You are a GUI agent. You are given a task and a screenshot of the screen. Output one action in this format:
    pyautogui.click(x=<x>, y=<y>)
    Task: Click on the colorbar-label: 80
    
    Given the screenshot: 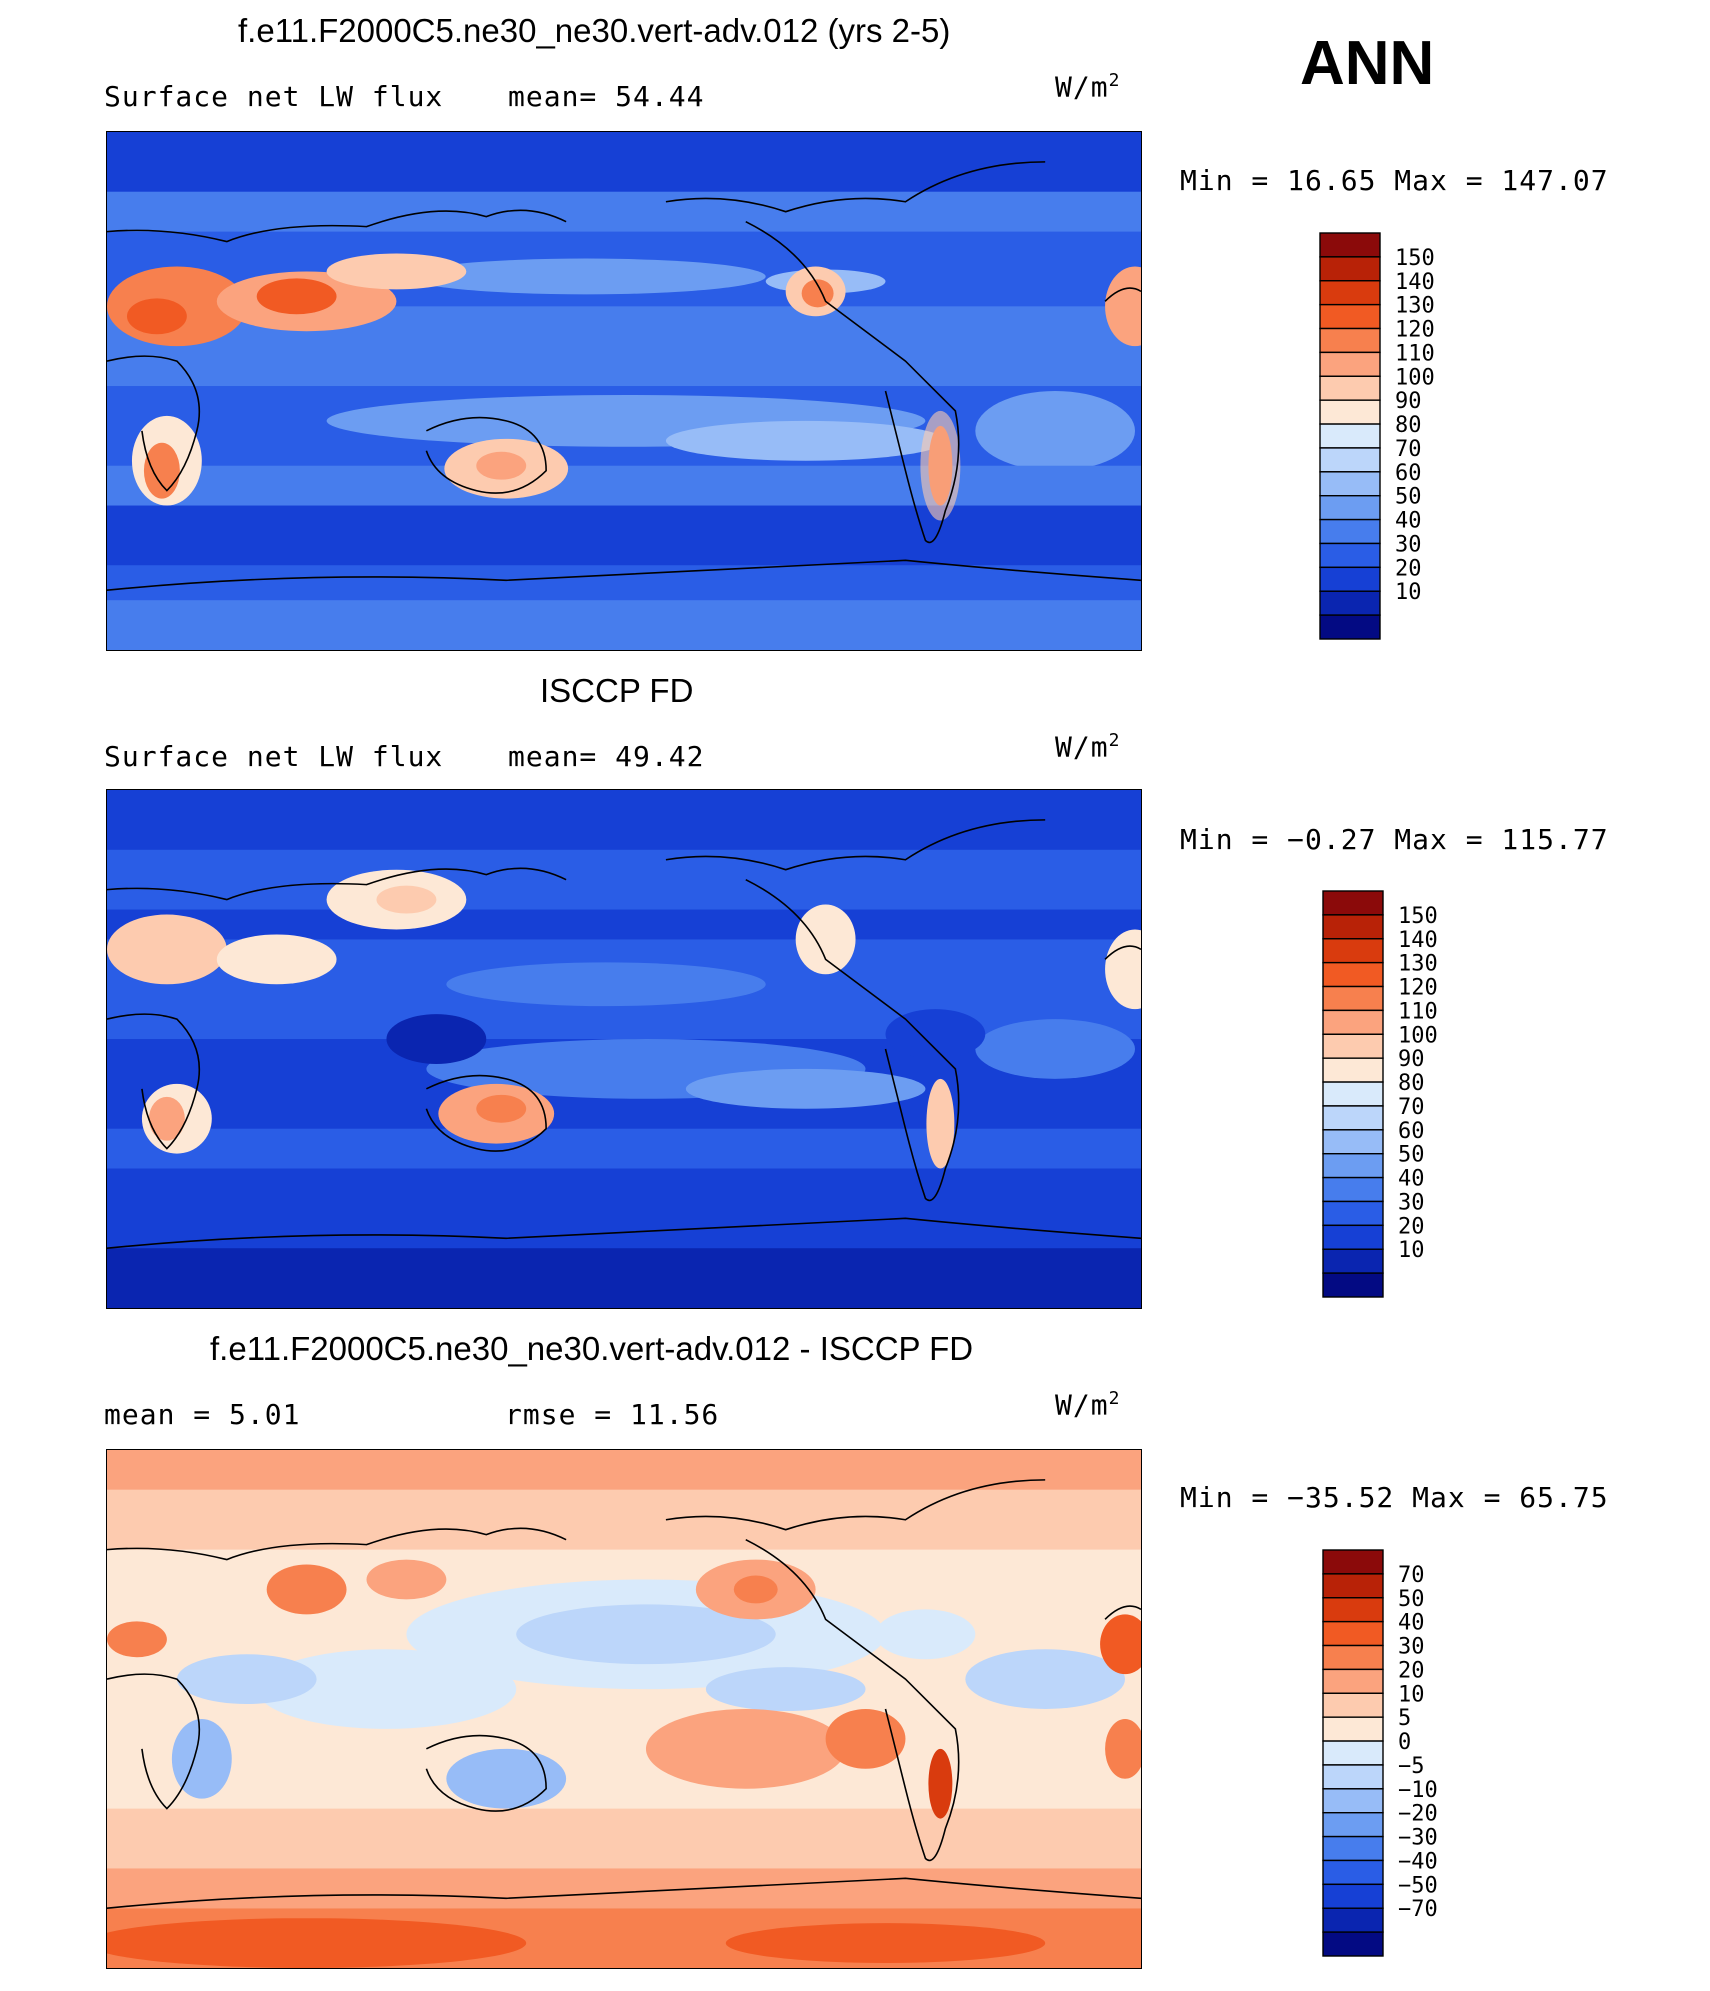 What is the action you would take?
    pyautogui.click(x=1408, y=425)
    